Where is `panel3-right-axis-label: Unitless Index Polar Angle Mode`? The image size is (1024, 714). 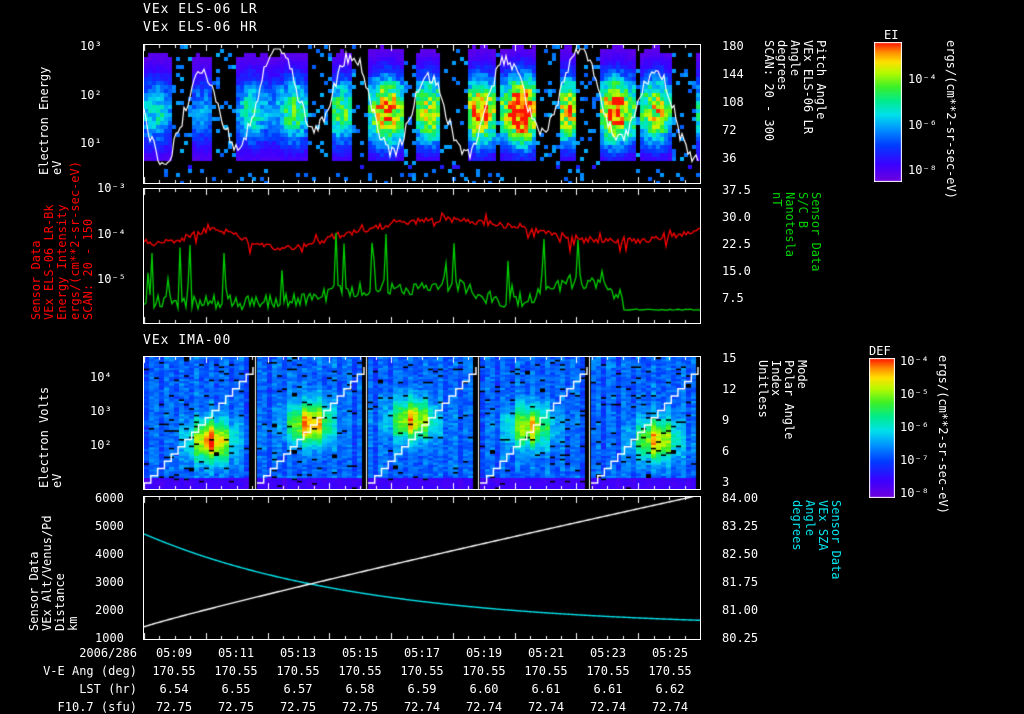 panel3-right-axis-label: Unitless Index Polar Angle Mode is located at coordinates (782, 423).